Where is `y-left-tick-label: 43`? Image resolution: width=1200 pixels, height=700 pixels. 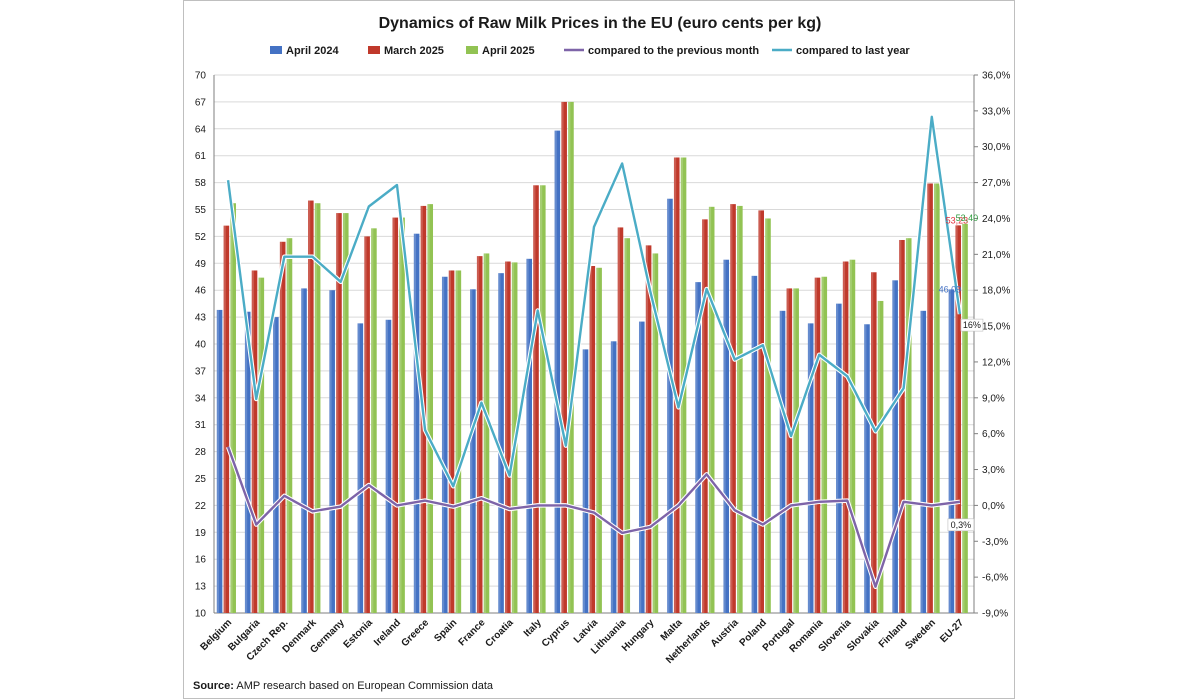 y-left-tick-label: 43 is located at coordinates (201, 318).